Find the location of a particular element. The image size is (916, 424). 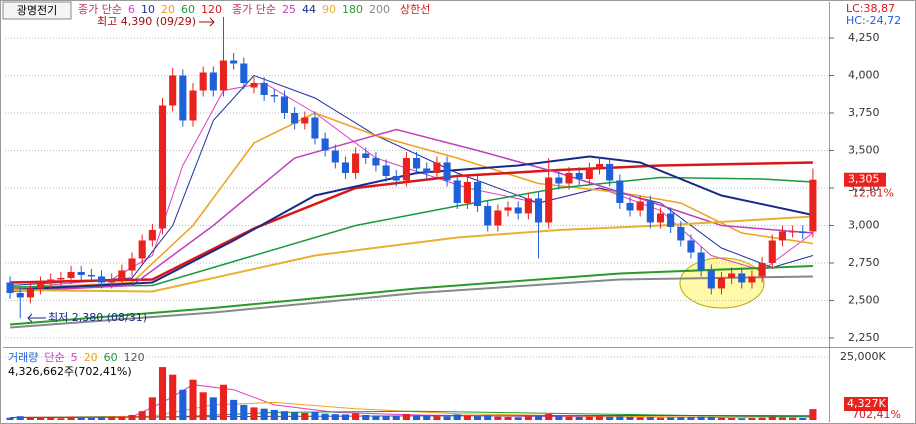

high-annotation: 최고 4,390 (09/29) is located at coordinates (146, 21).